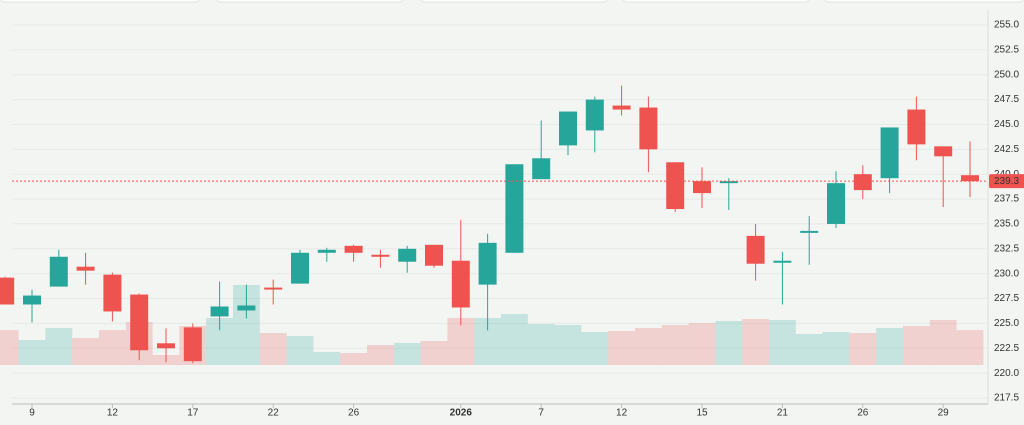  What do you see at coordinates (1006, 124) in the screenshot?
I see `y-tick-label: 245.0` at bounding box center [1006, 124].